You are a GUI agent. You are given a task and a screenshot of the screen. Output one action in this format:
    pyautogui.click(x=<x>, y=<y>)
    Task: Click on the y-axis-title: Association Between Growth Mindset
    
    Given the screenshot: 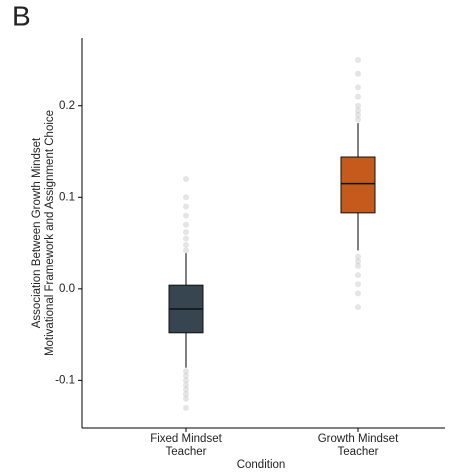 What is the action you would take?
    pyautogui.click(x=37, y=232)
    